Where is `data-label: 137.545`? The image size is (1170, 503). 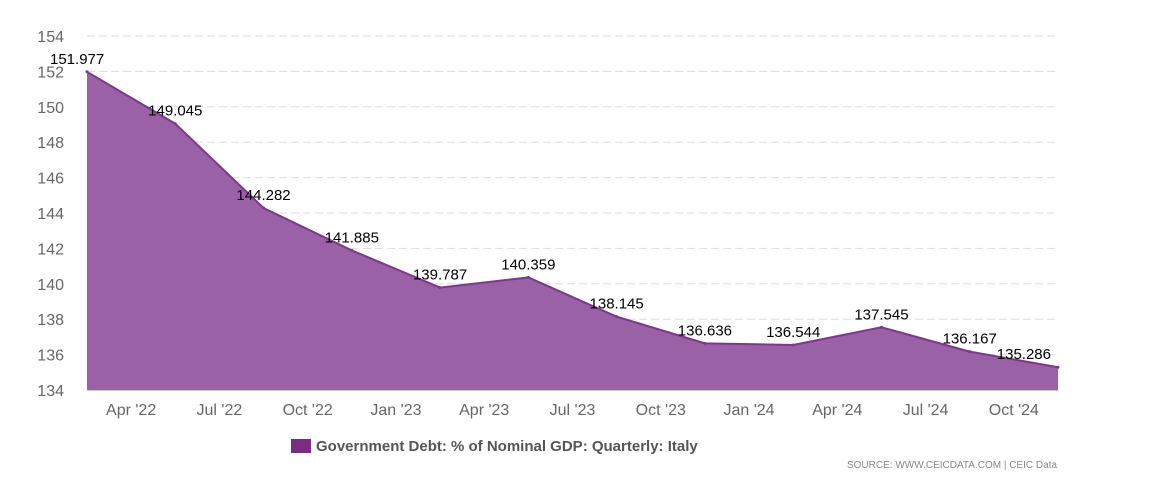
data-label: 137.545 is located at coordinates (881, 314).